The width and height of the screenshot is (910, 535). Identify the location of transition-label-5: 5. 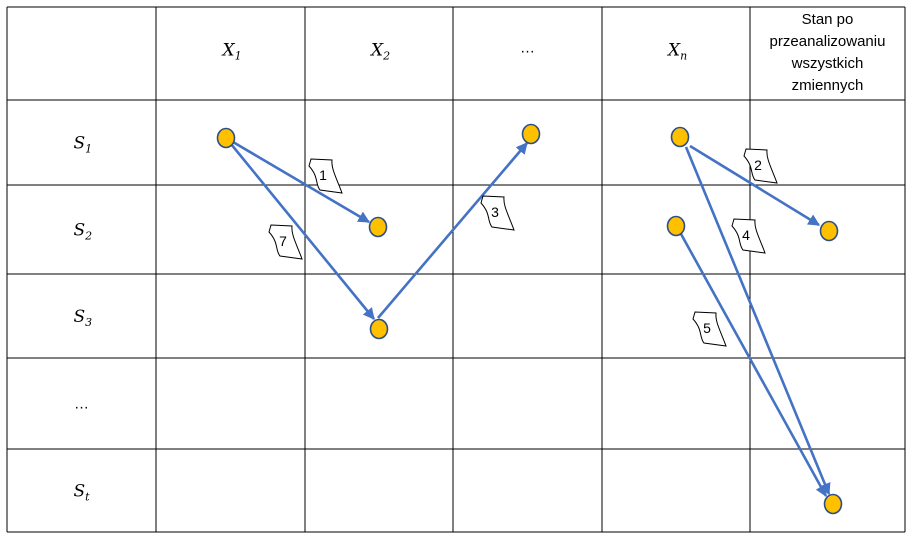
(709, 329).